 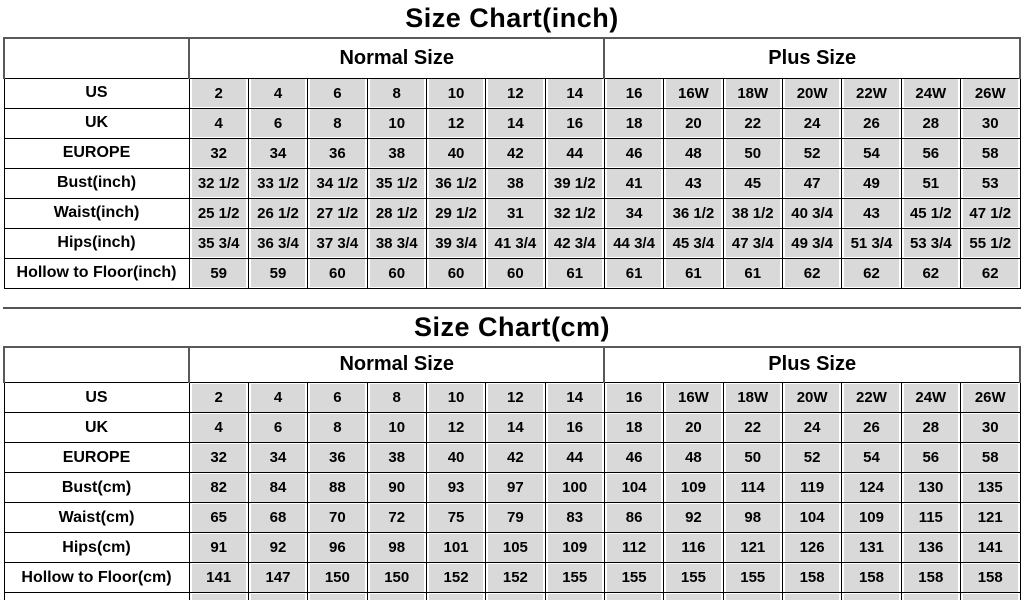 I want to click on size-cell: 43, so click(x=693, y=183).